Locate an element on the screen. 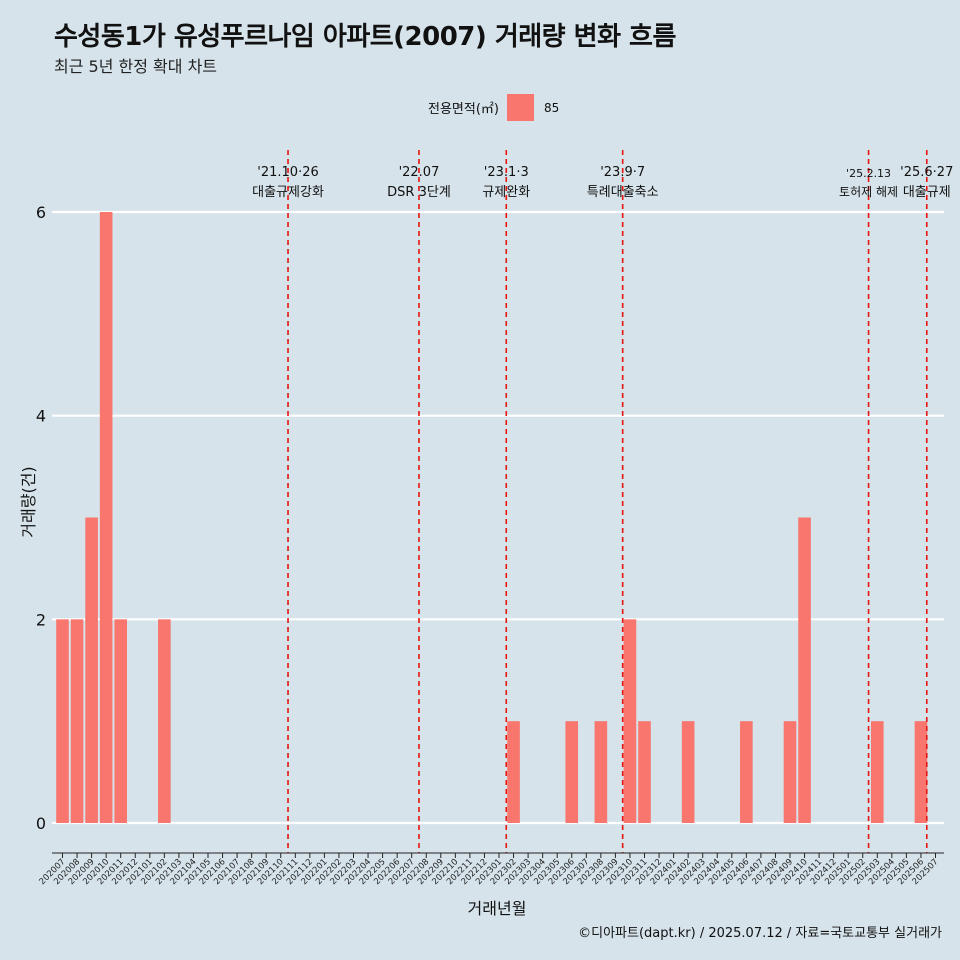 The width and height of the screenshot is (960, 960). event-date-label: '25.2.13 is located at coordinates (868, 173).